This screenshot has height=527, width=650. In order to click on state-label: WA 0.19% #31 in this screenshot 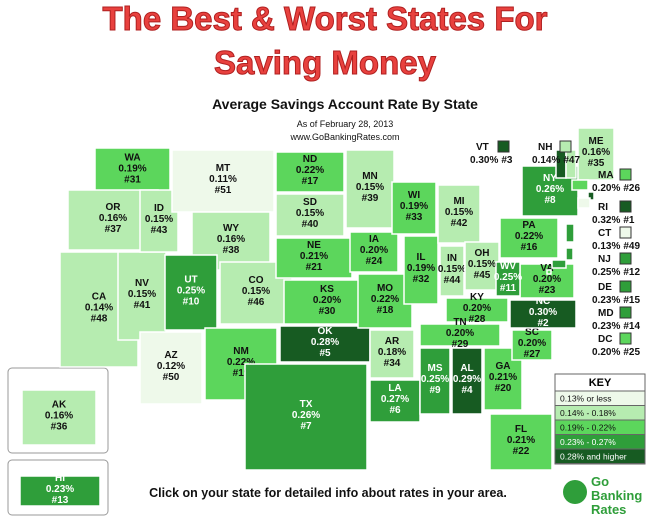, I will do `click(132, 169)`.